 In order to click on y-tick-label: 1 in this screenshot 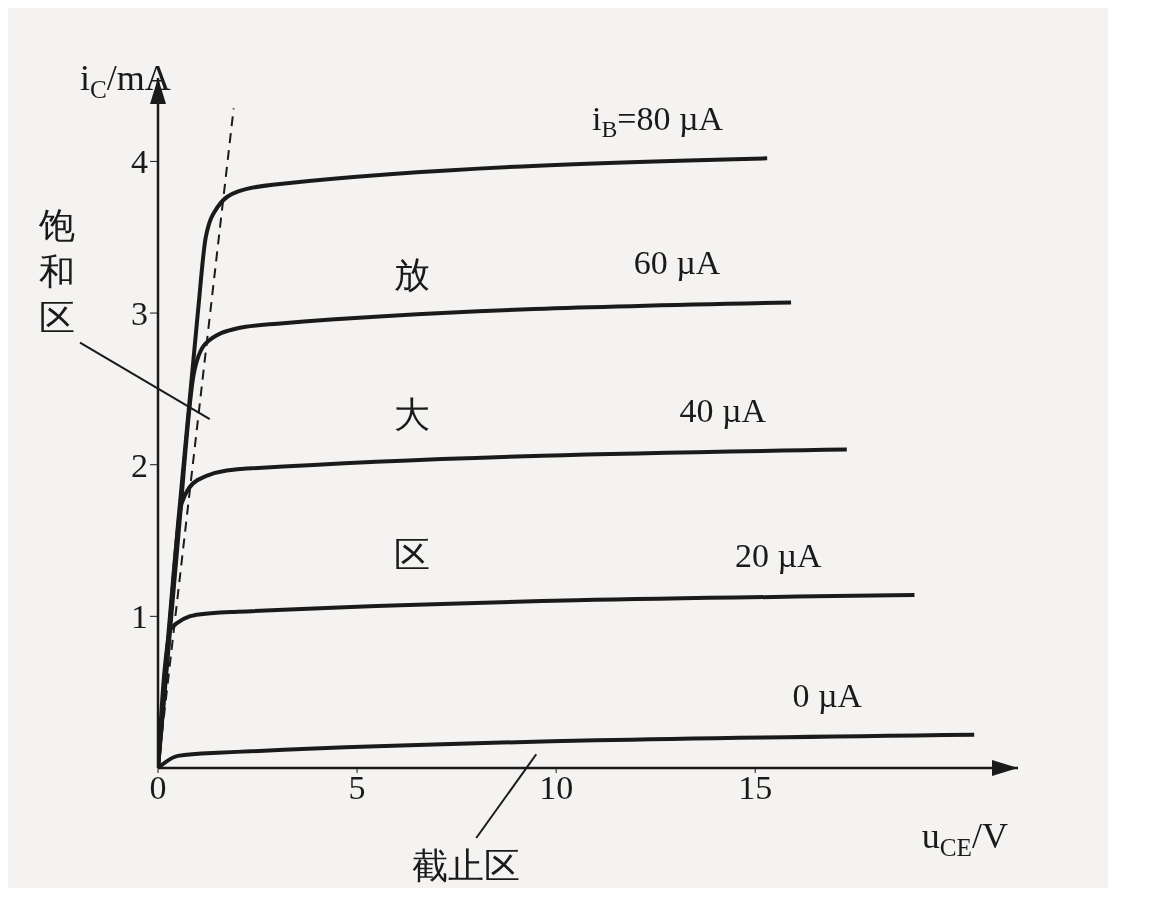, I will do `click(139, 617)`.